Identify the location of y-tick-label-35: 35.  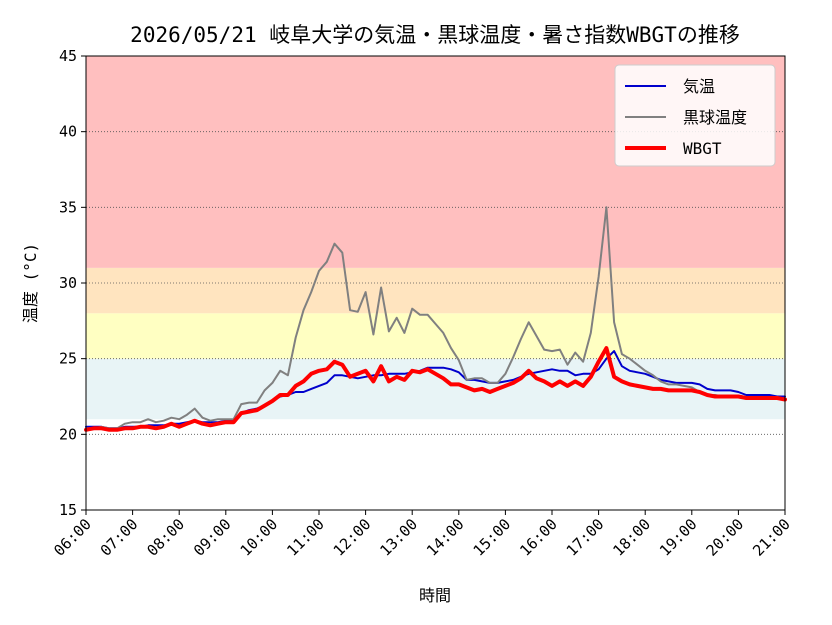
(68, 207).